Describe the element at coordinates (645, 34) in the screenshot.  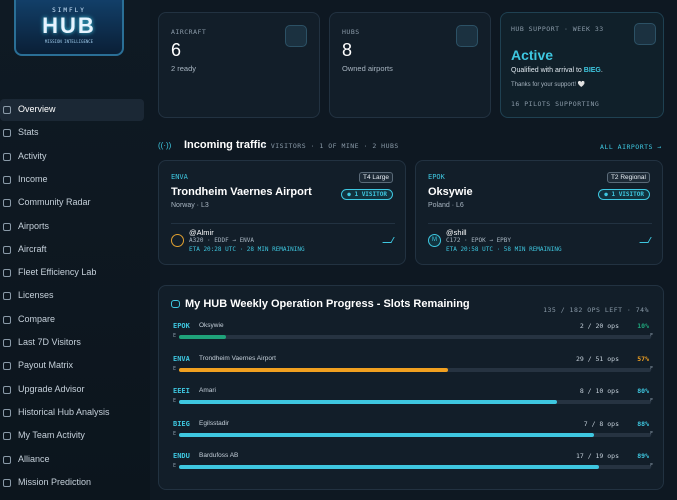
I see `support-icon` at that location.